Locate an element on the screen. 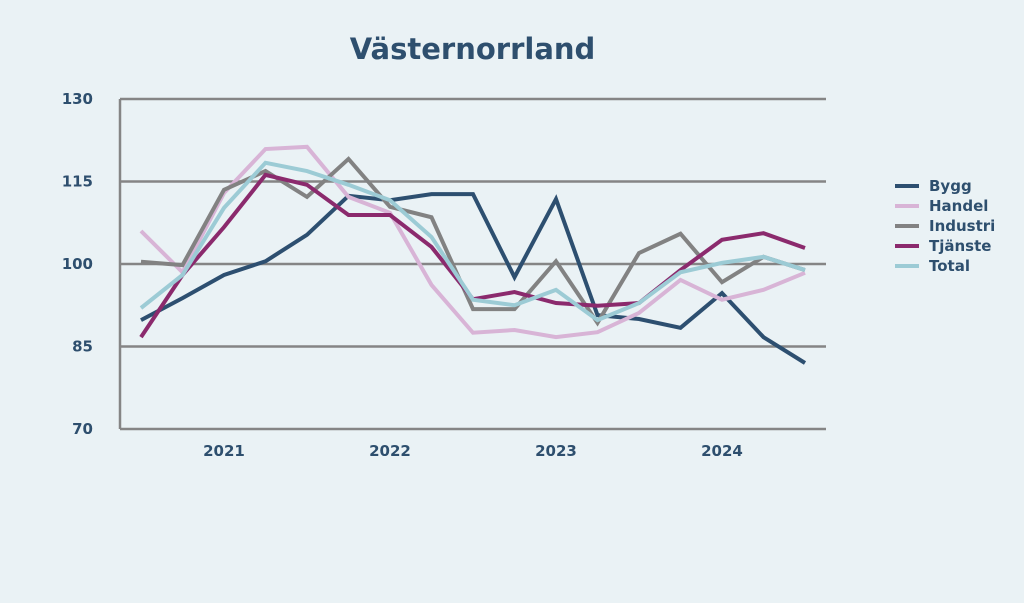 The image size is (1024, 603). x-tick-label: 2023 is located at coordinates (556, 451).